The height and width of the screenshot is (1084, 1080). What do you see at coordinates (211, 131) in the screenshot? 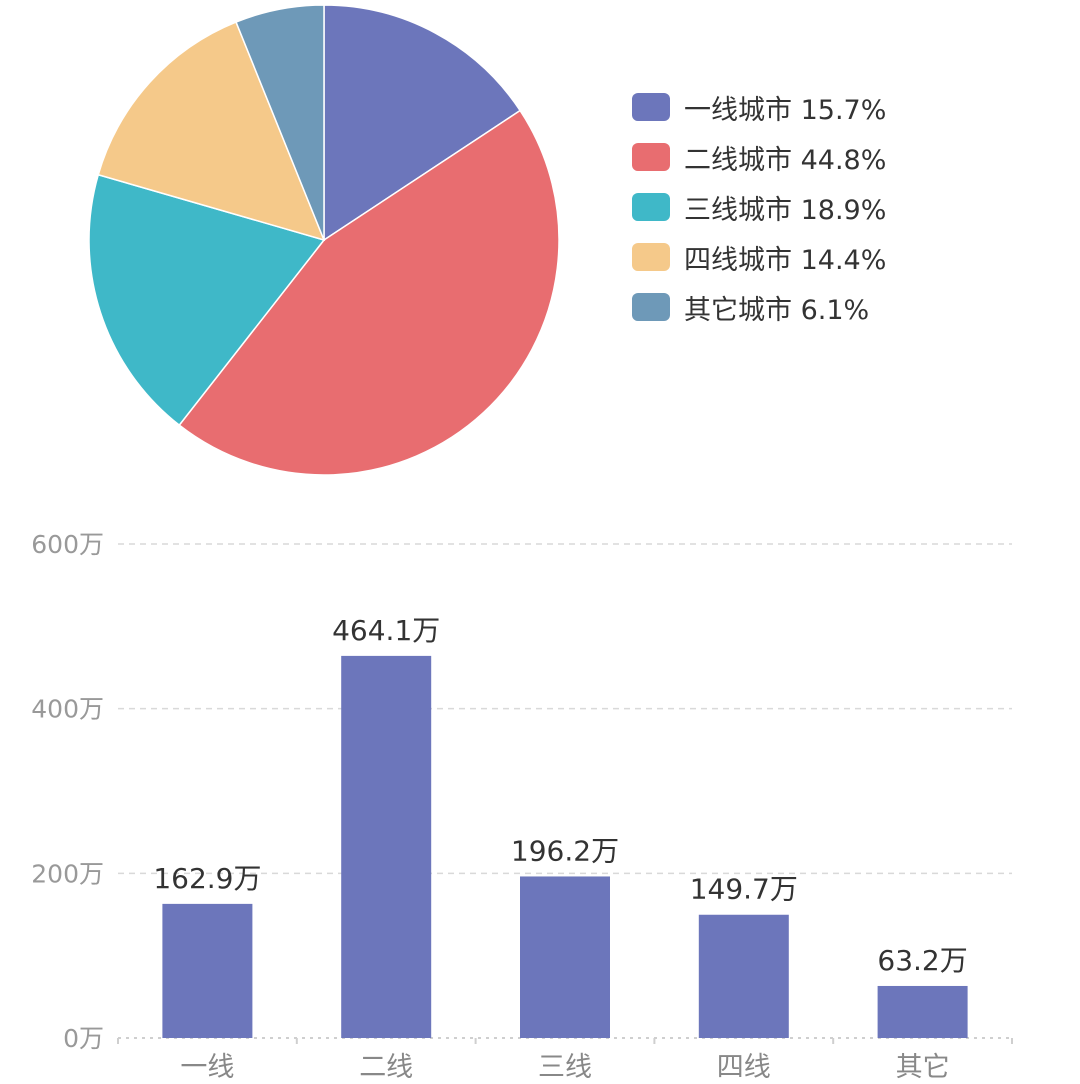
I see `pie-slice-tier4` at bounding box center [211, 131].